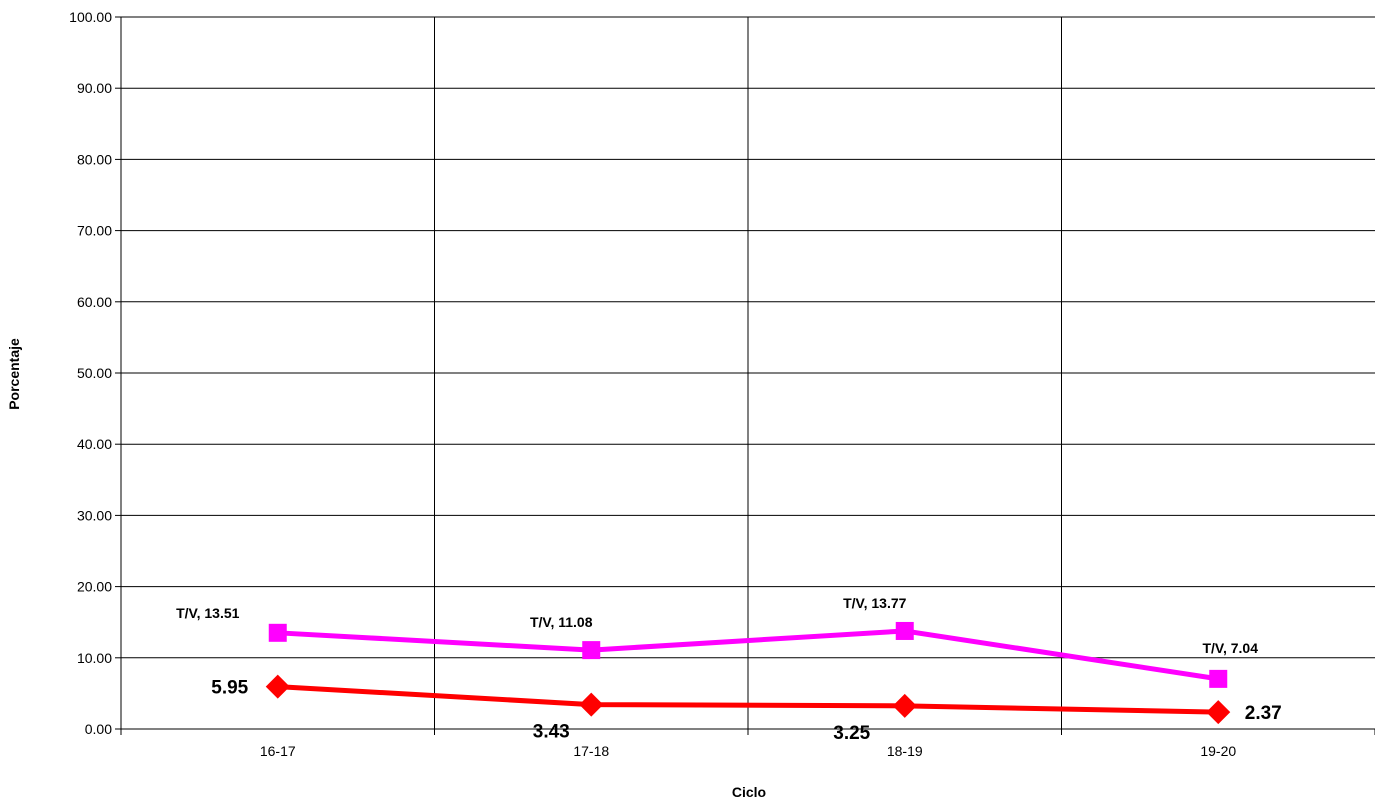  I want to click on x-tick-label: 16-17, so click(278, 751).